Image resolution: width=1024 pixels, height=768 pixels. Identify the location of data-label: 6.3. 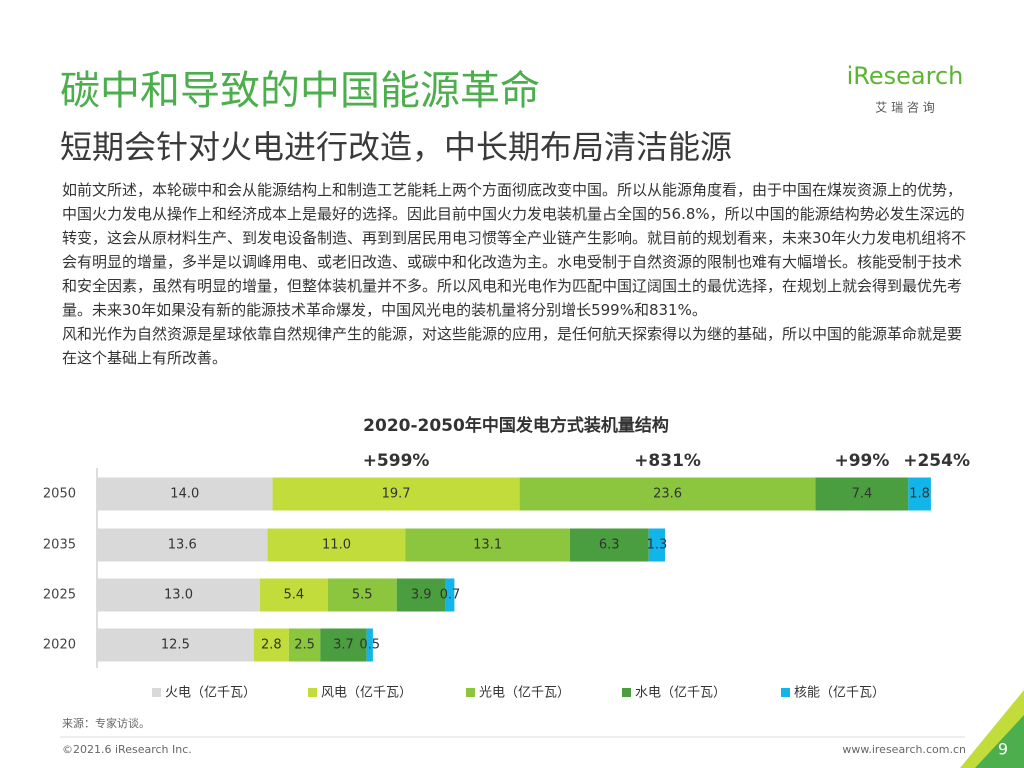
(609, 545).